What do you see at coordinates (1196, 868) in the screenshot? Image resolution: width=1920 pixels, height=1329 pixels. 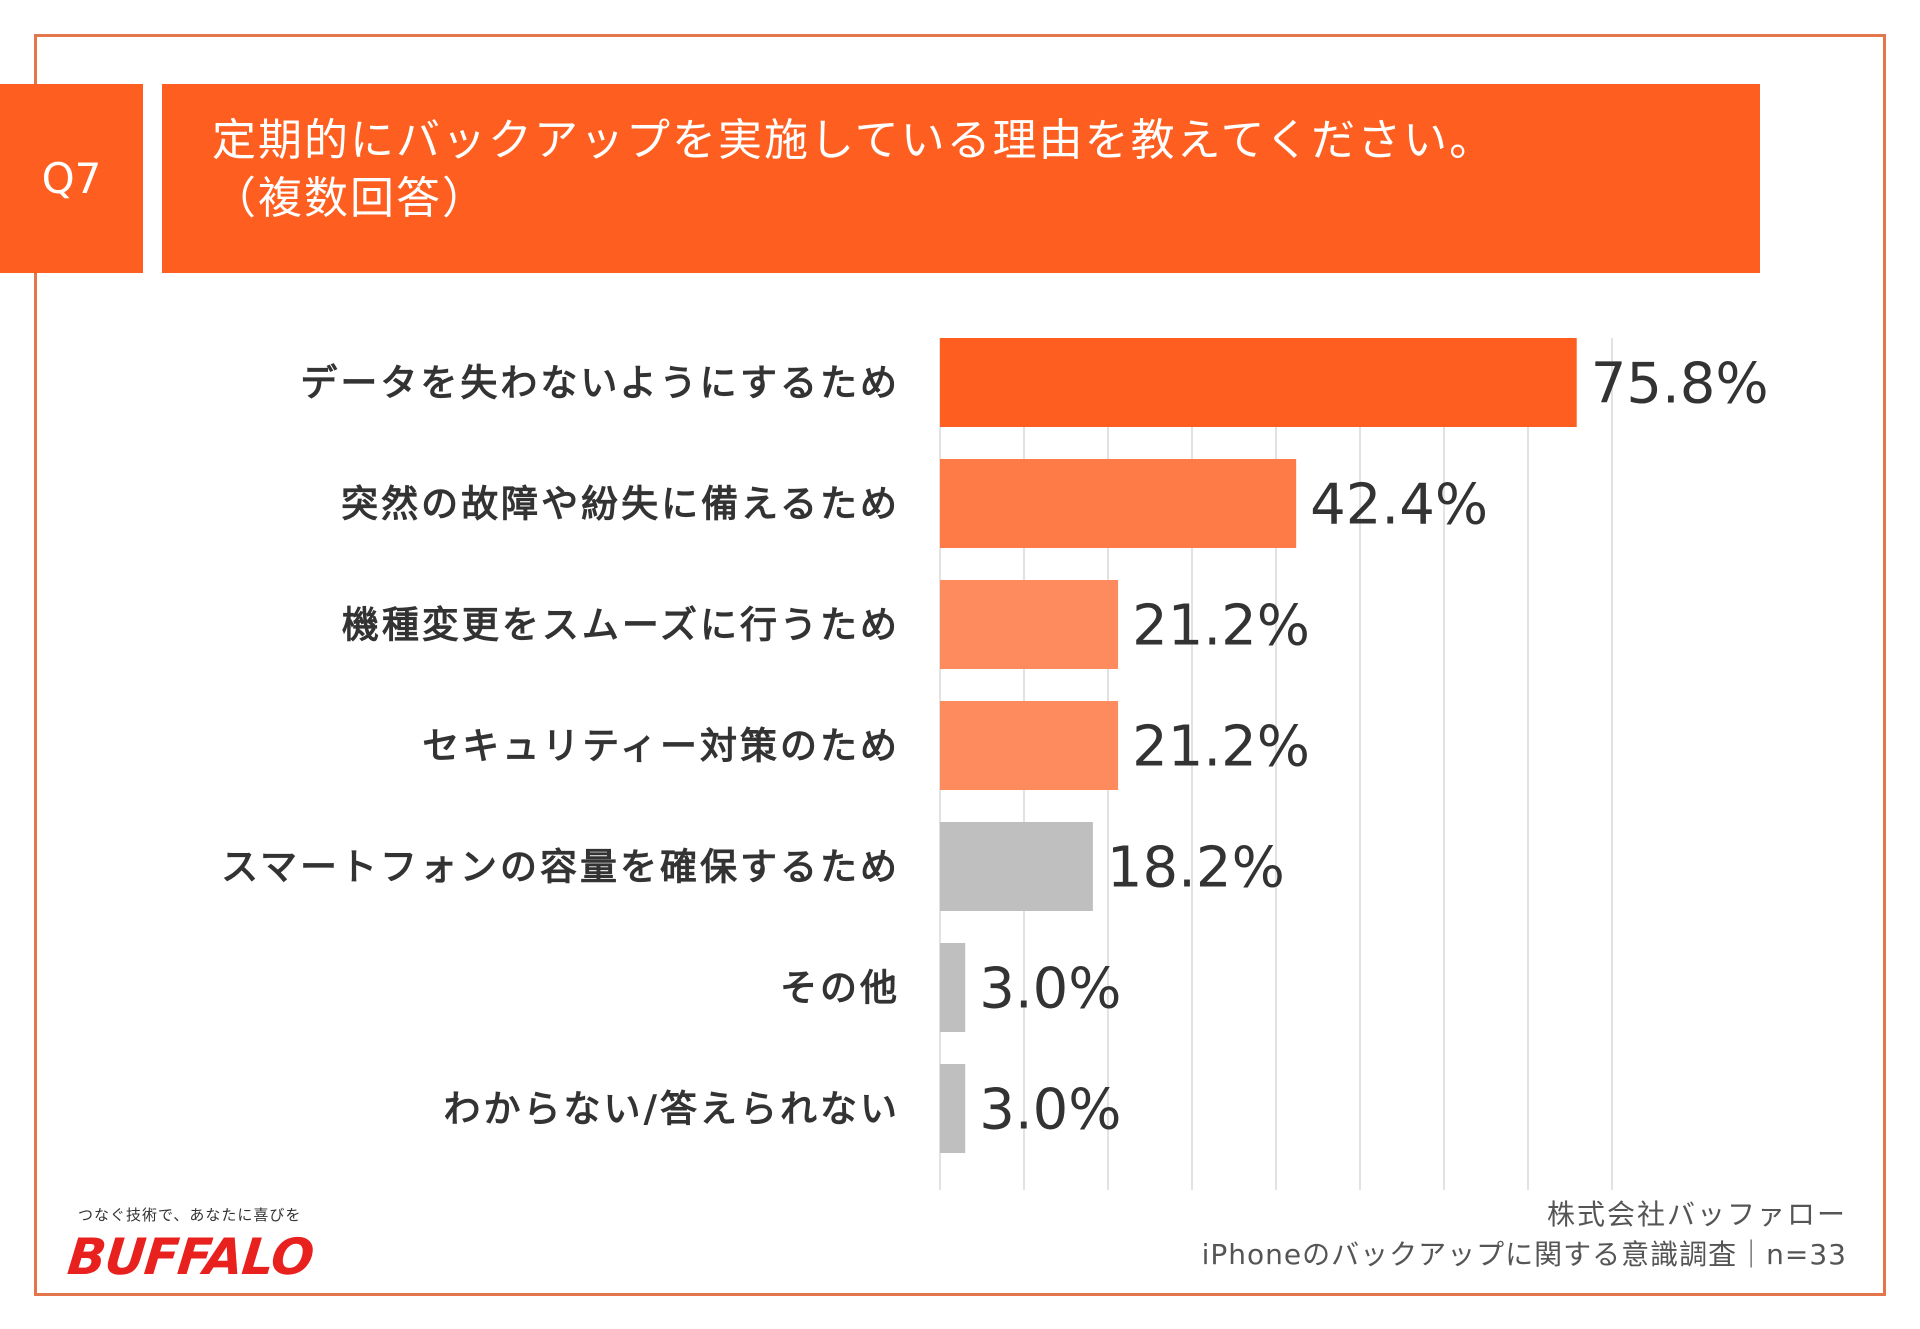 I see `value-label: 18.2%` at bounding box center [1196, 868].